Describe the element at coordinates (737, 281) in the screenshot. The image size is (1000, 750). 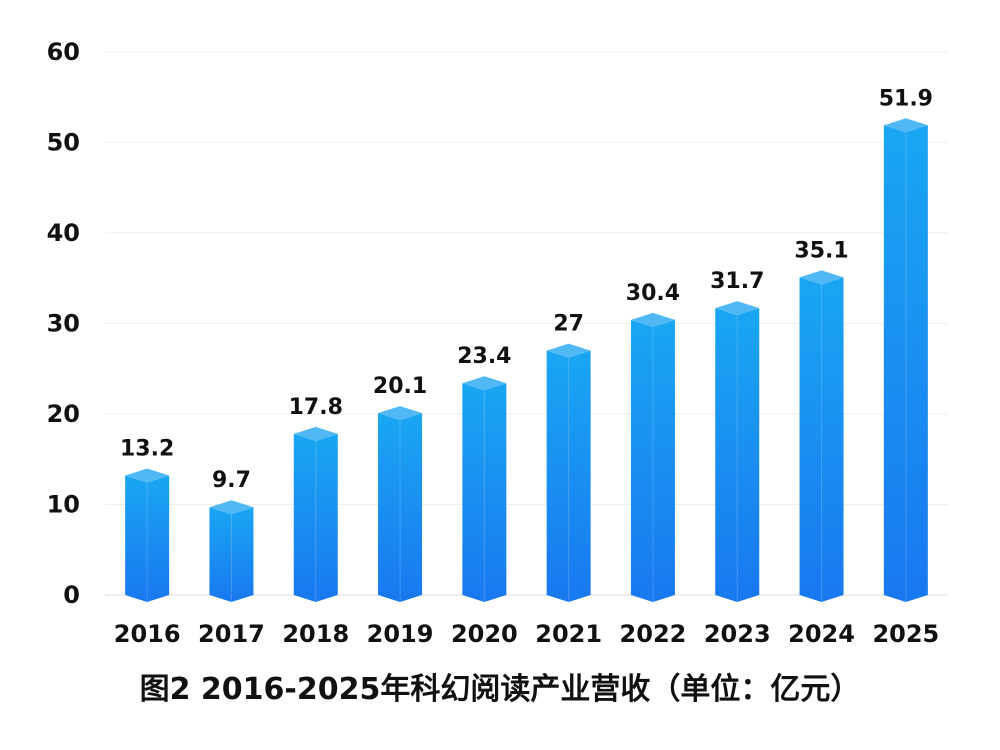
I see `data-label: 31.7` at that location.